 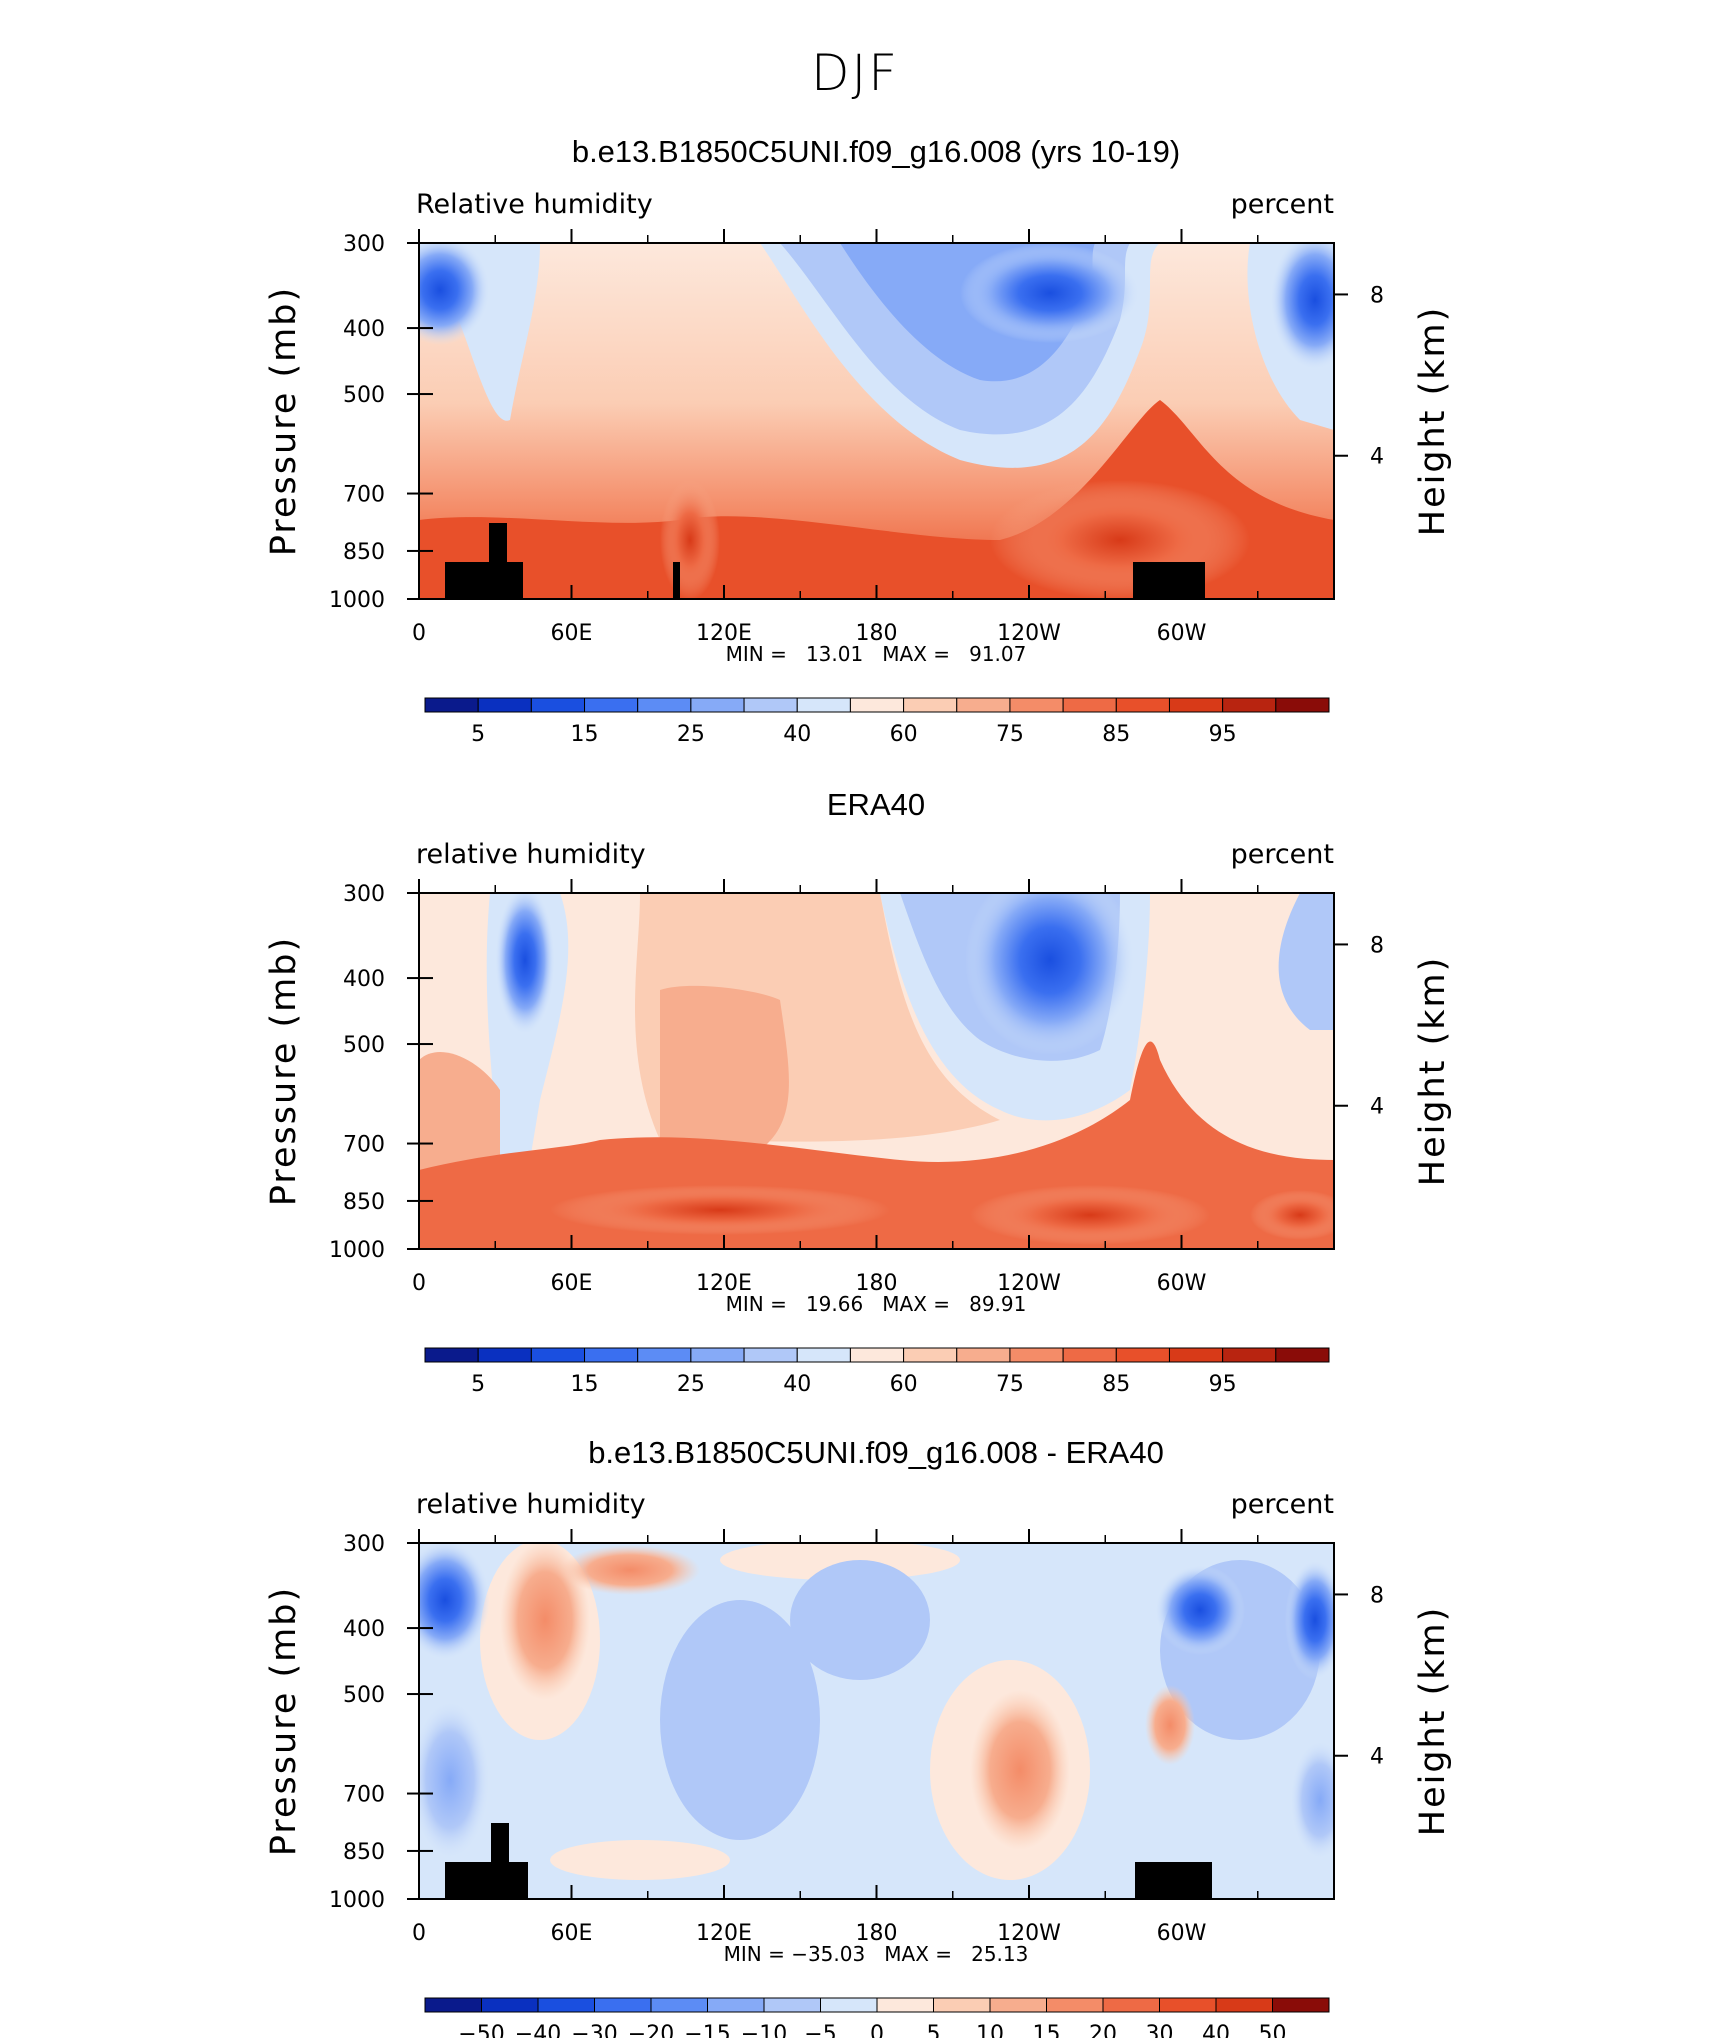 I want to click on colorbar-label: 95, so click(x=1223, y=734).